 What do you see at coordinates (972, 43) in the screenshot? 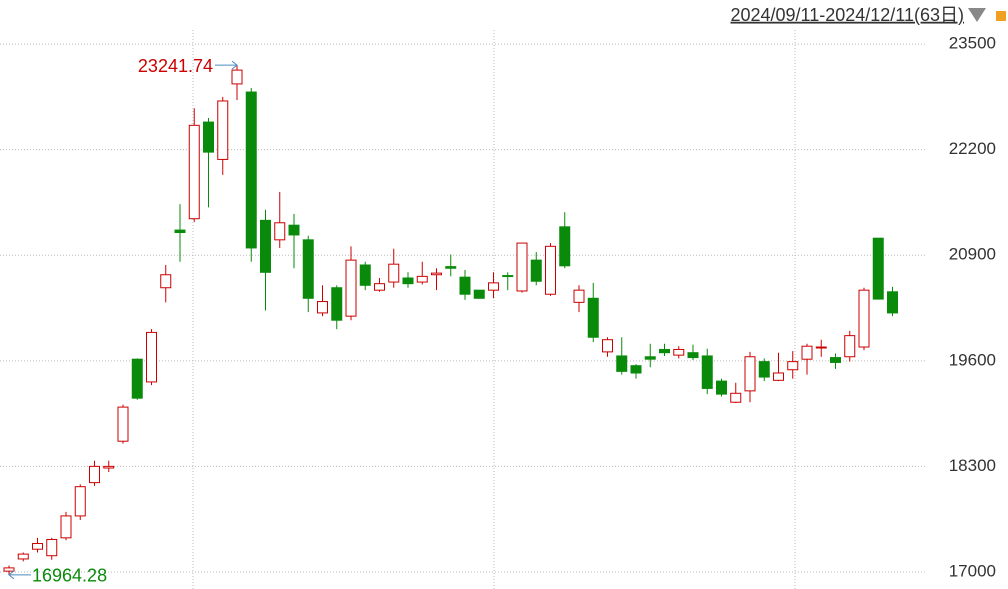
I see `y-tick-label: 23500` at bounding box center [972, 43].